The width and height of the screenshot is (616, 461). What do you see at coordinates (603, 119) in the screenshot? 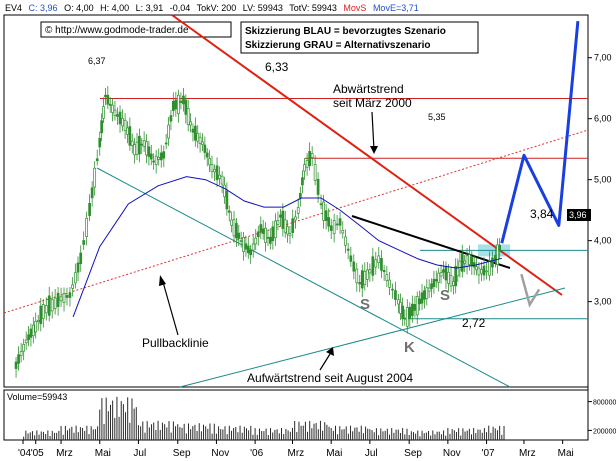
I see `y-tick-label-1: 6,00` at bounding box center [603, 119].